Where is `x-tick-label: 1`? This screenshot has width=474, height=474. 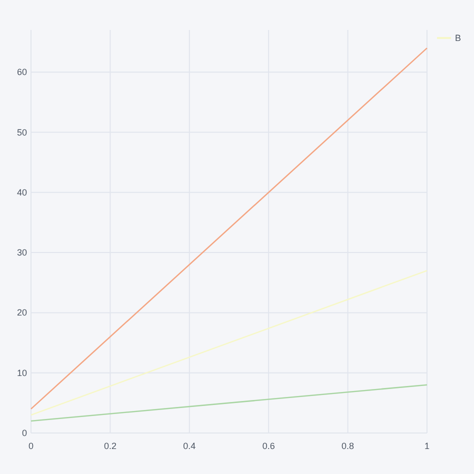 x-tick-label: 1 is located at coordinates (427, 446).